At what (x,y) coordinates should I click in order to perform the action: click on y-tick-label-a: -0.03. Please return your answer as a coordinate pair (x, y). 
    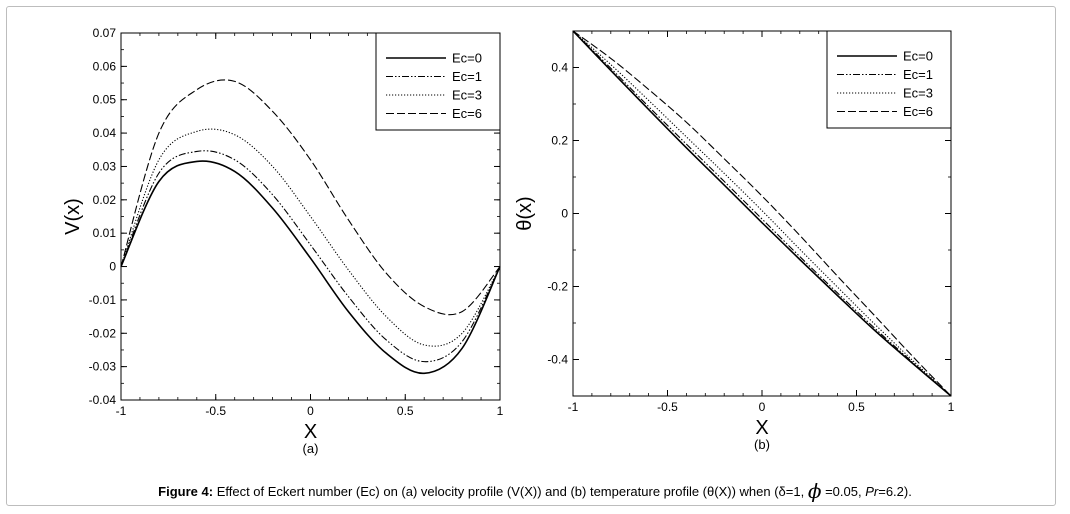
    Looking at the image, I should click on (103, 367).